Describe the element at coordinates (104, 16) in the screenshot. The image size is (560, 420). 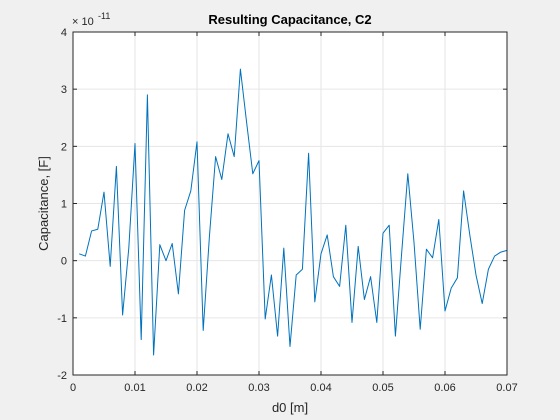
I see `y-exponent-power: -11` at that location.